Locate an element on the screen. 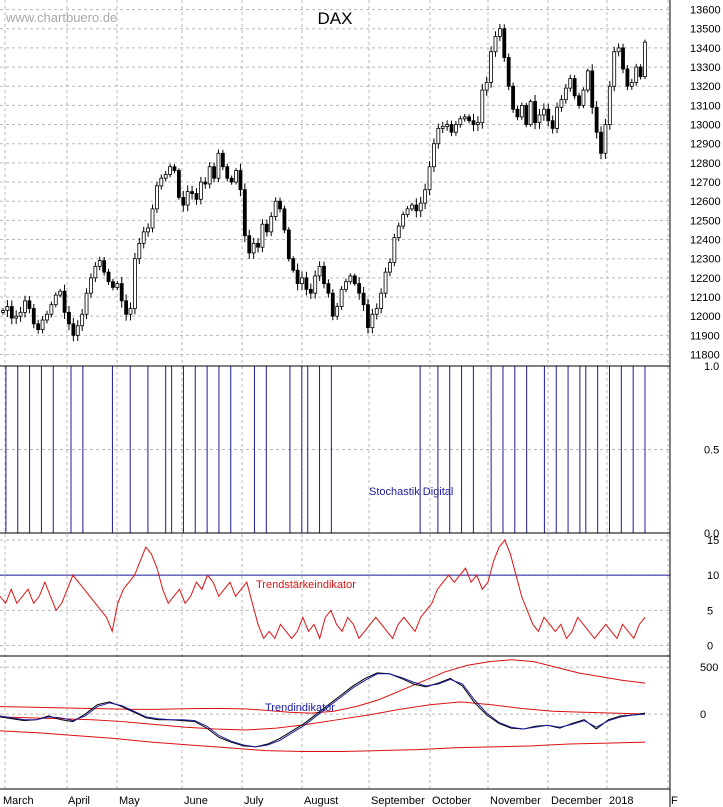  trendstaerke-line is located at coordinates (323, 590).